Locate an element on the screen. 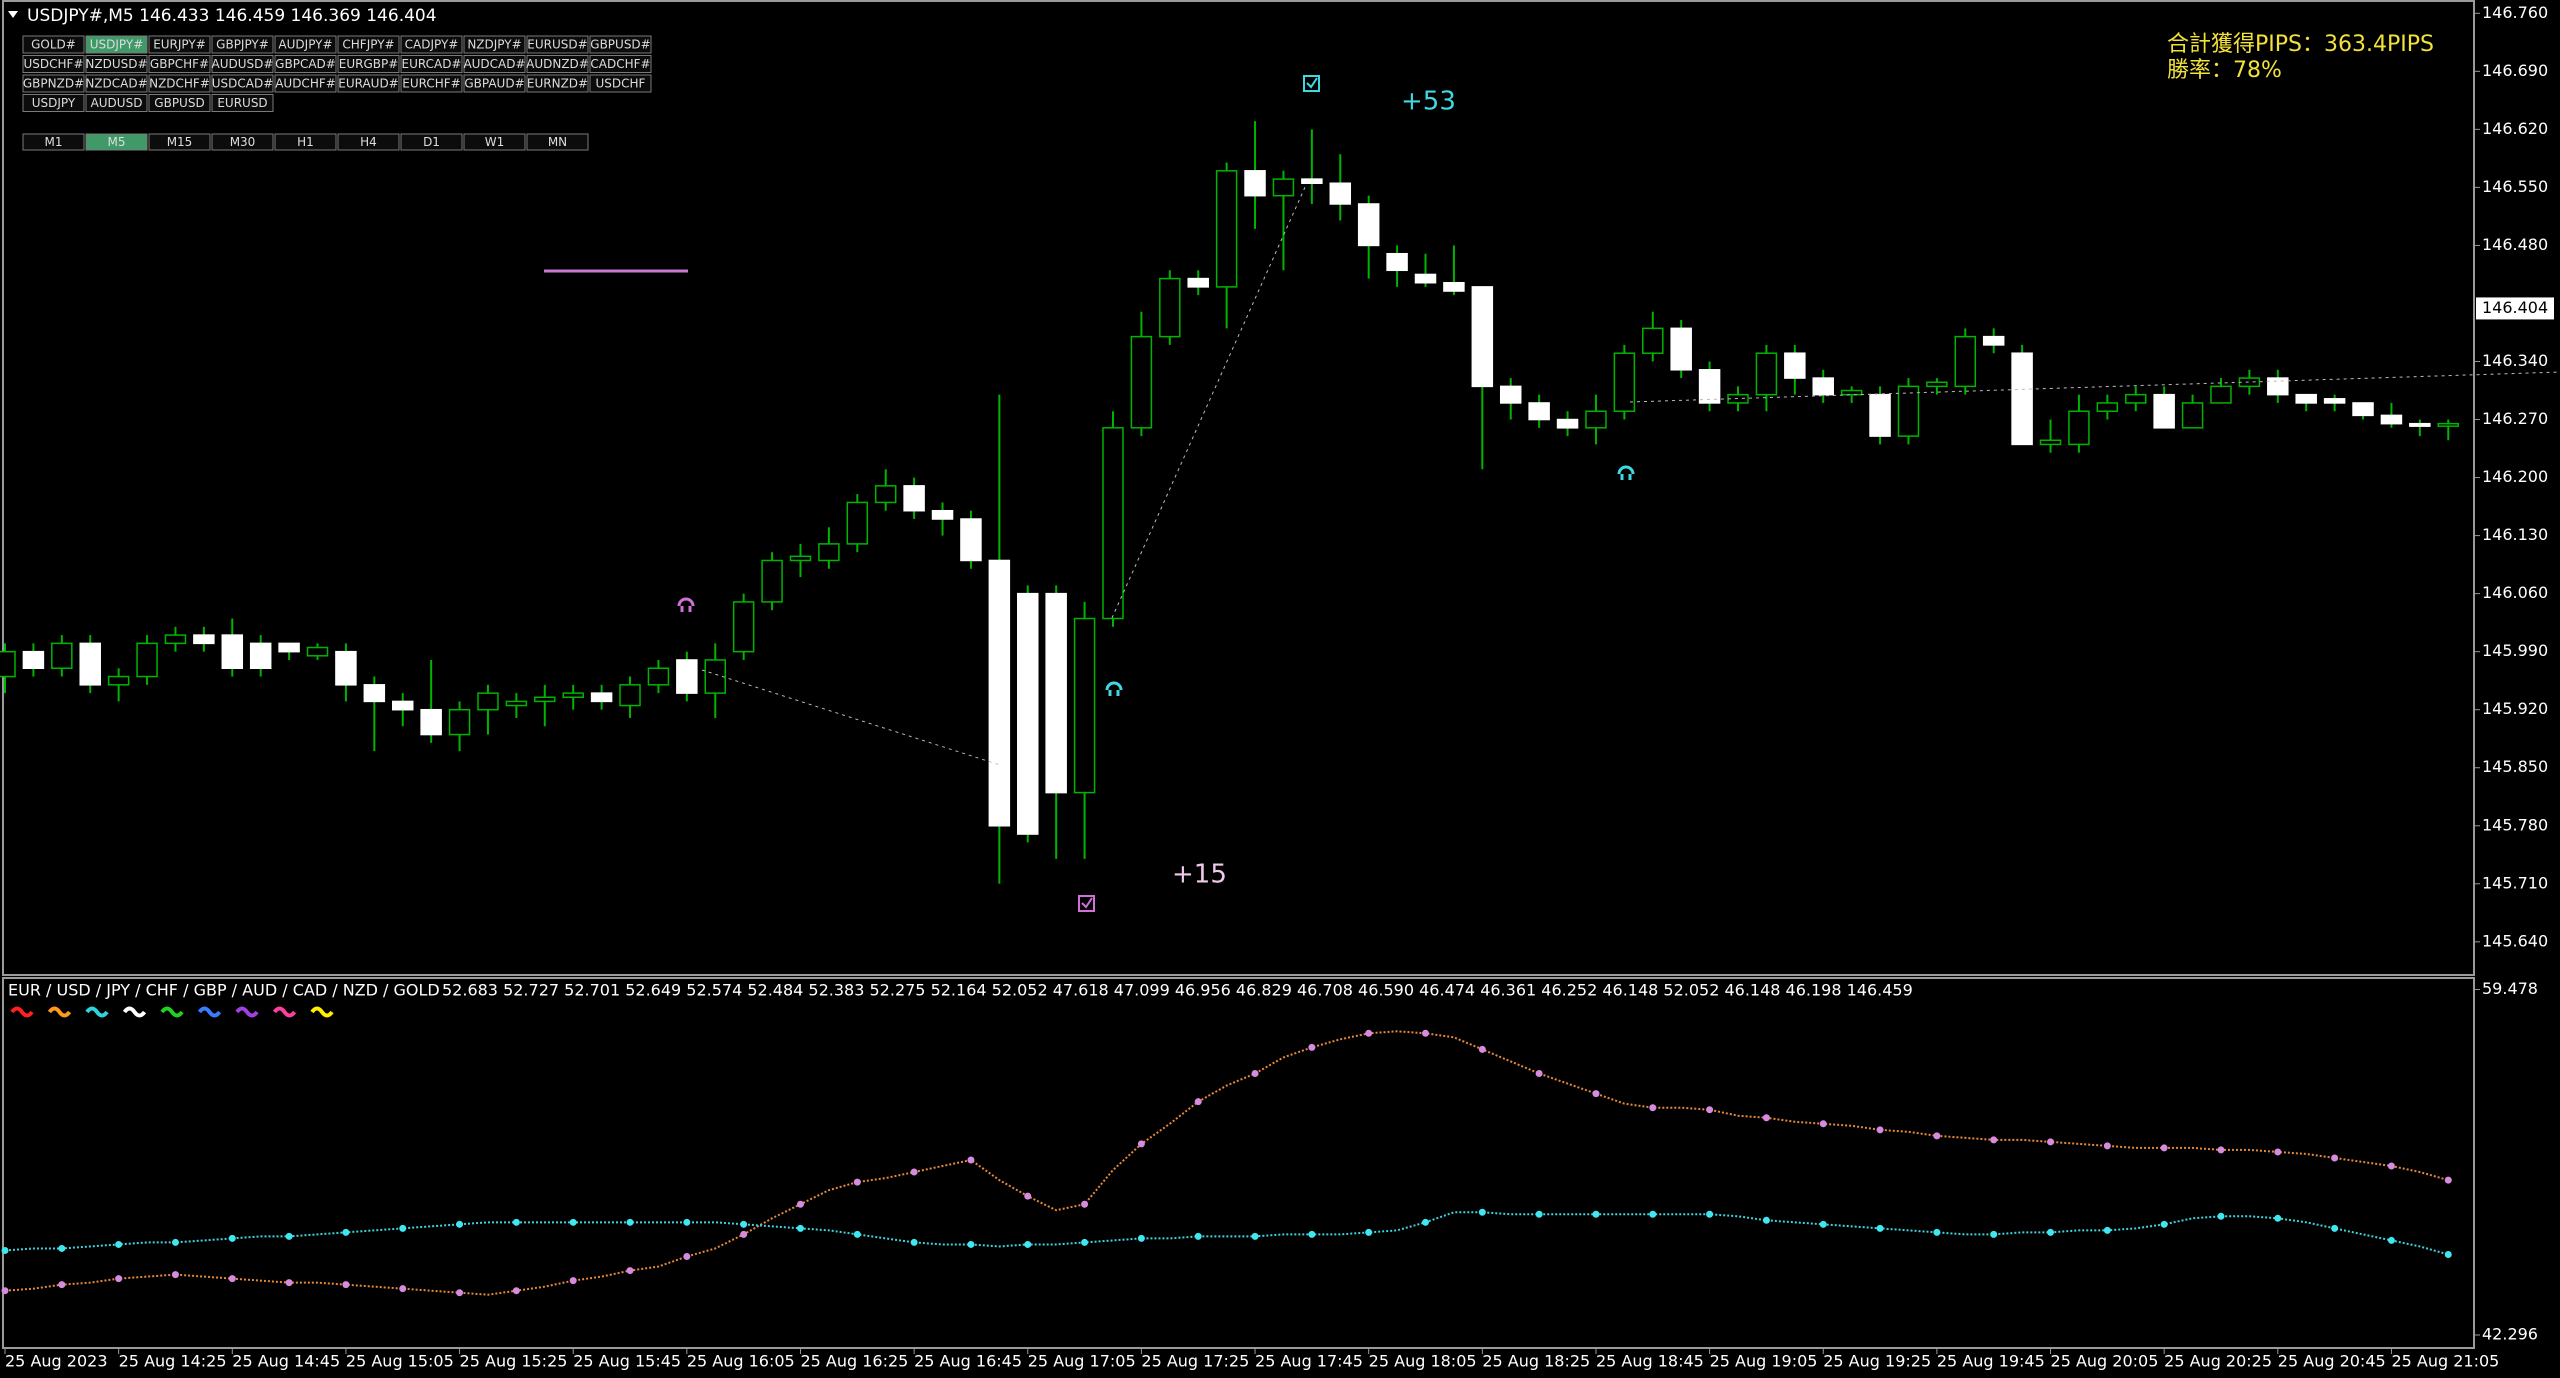  y-tick-label: 145.780 is located at coordinates (2515, 824).